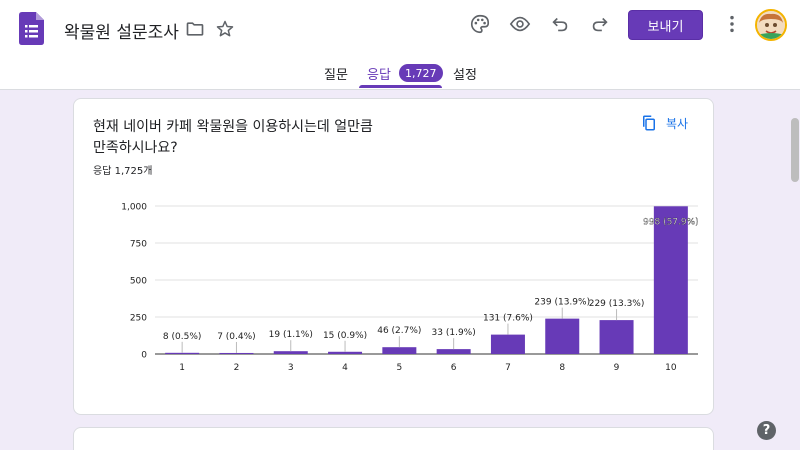  I want to click on x-tick-label: 2, so click(237, 368).